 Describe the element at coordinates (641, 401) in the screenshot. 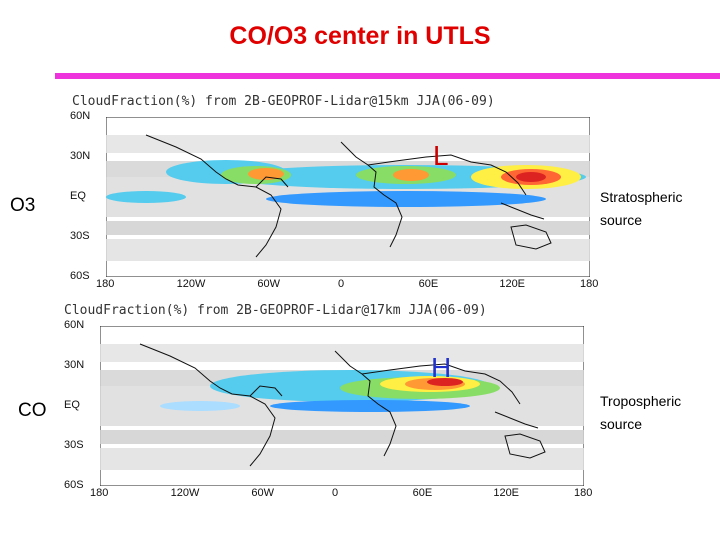

I see `note-line: Tropospheric` at that location.